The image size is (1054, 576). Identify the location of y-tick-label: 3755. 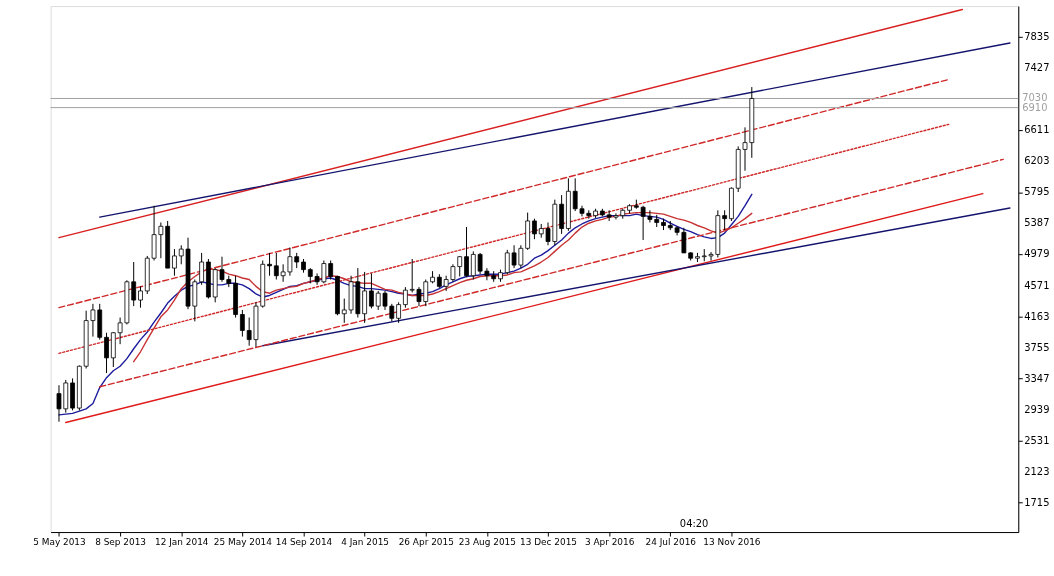
(1037, 347).